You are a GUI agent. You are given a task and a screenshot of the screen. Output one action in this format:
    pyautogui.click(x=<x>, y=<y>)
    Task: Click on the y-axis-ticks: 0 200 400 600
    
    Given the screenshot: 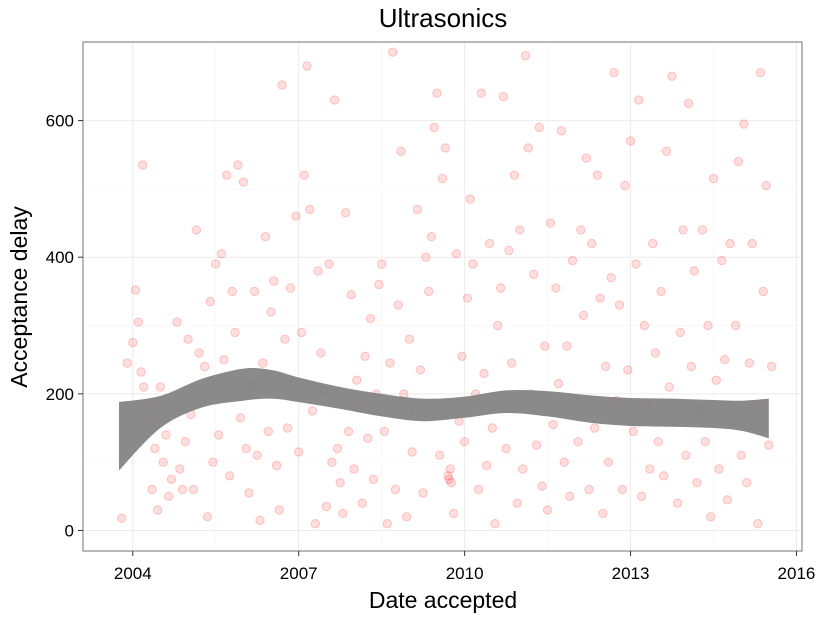 What is the action you would take?
    pyautogui.click(x=64, y=326)
    